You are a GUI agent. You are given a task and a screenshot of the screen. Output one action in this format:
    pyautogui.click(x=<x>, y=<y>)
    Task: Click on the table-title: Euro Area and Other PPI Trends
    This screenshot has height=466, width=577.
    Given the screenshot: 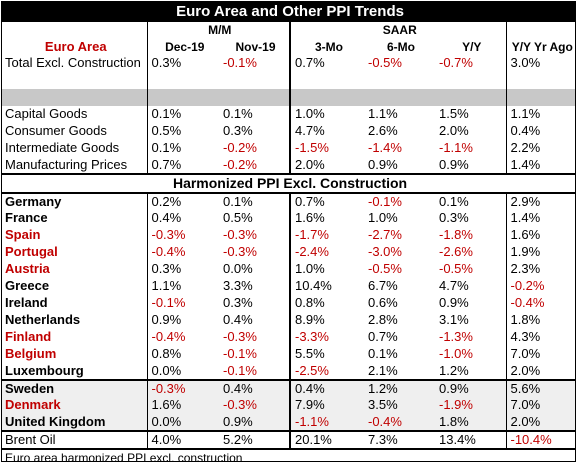 What is the action you would take?
    pyautogui.click(x=289, y=12)
    